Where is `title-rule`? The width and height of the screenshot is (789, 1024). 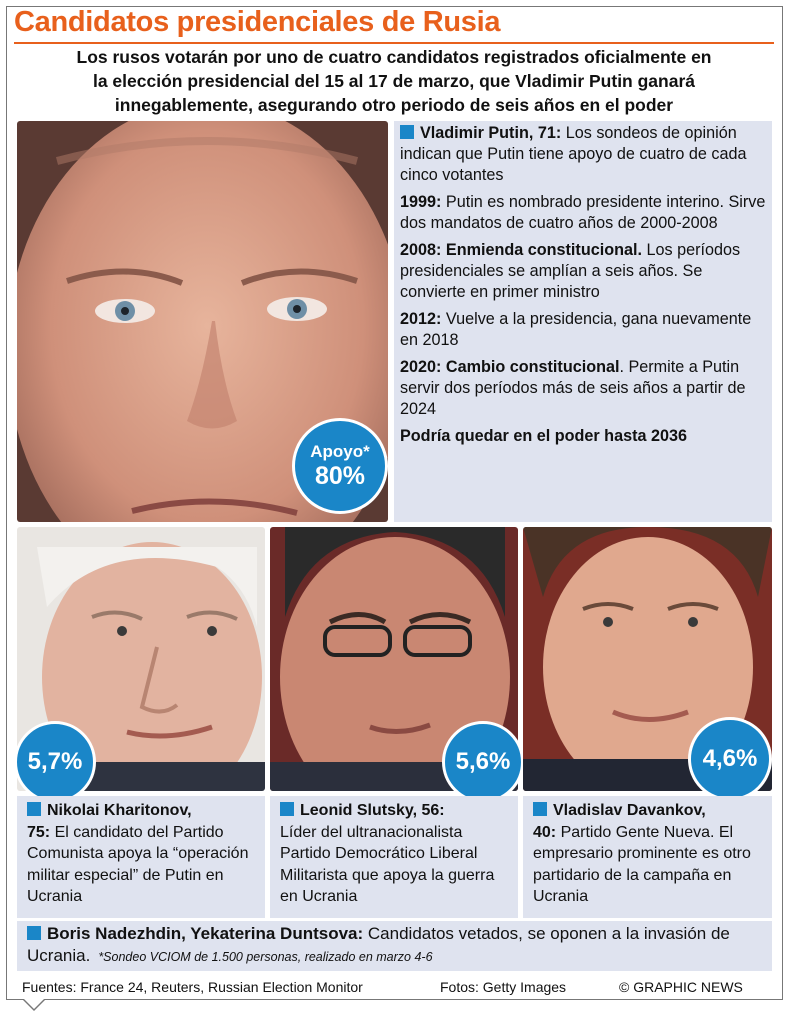
title-rule is located at coordinates (394, 43).